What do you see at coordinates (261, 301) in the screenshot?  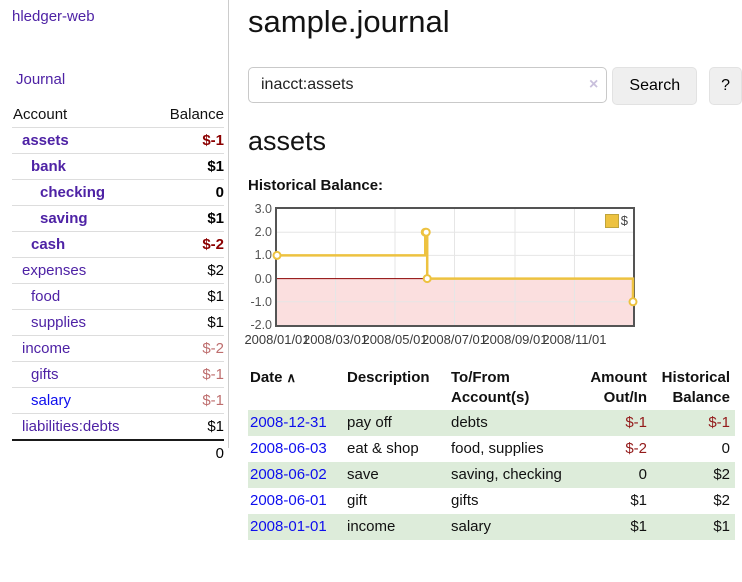 I see `y-axis-tick-label: -1.0` at bounding box center [261, 301].